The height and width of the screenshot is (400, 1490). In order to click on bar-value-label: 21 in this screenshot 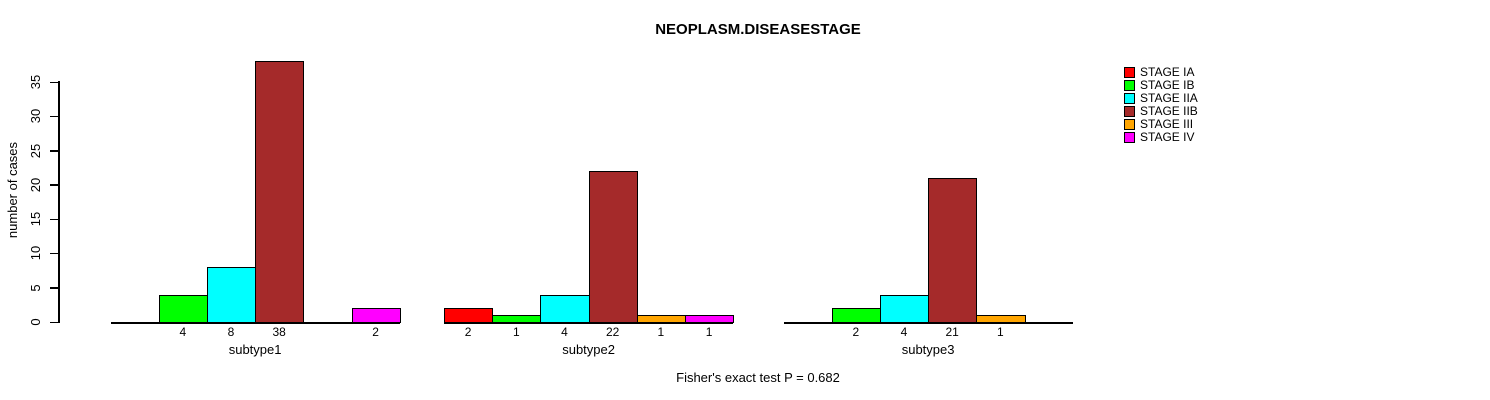, I will do `click(952, 332)`.